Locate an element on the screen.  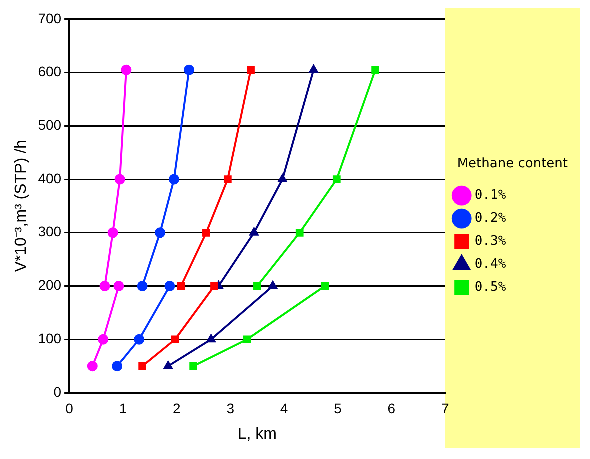
legend-label: 0.4% is located at coordinates (490, 264).